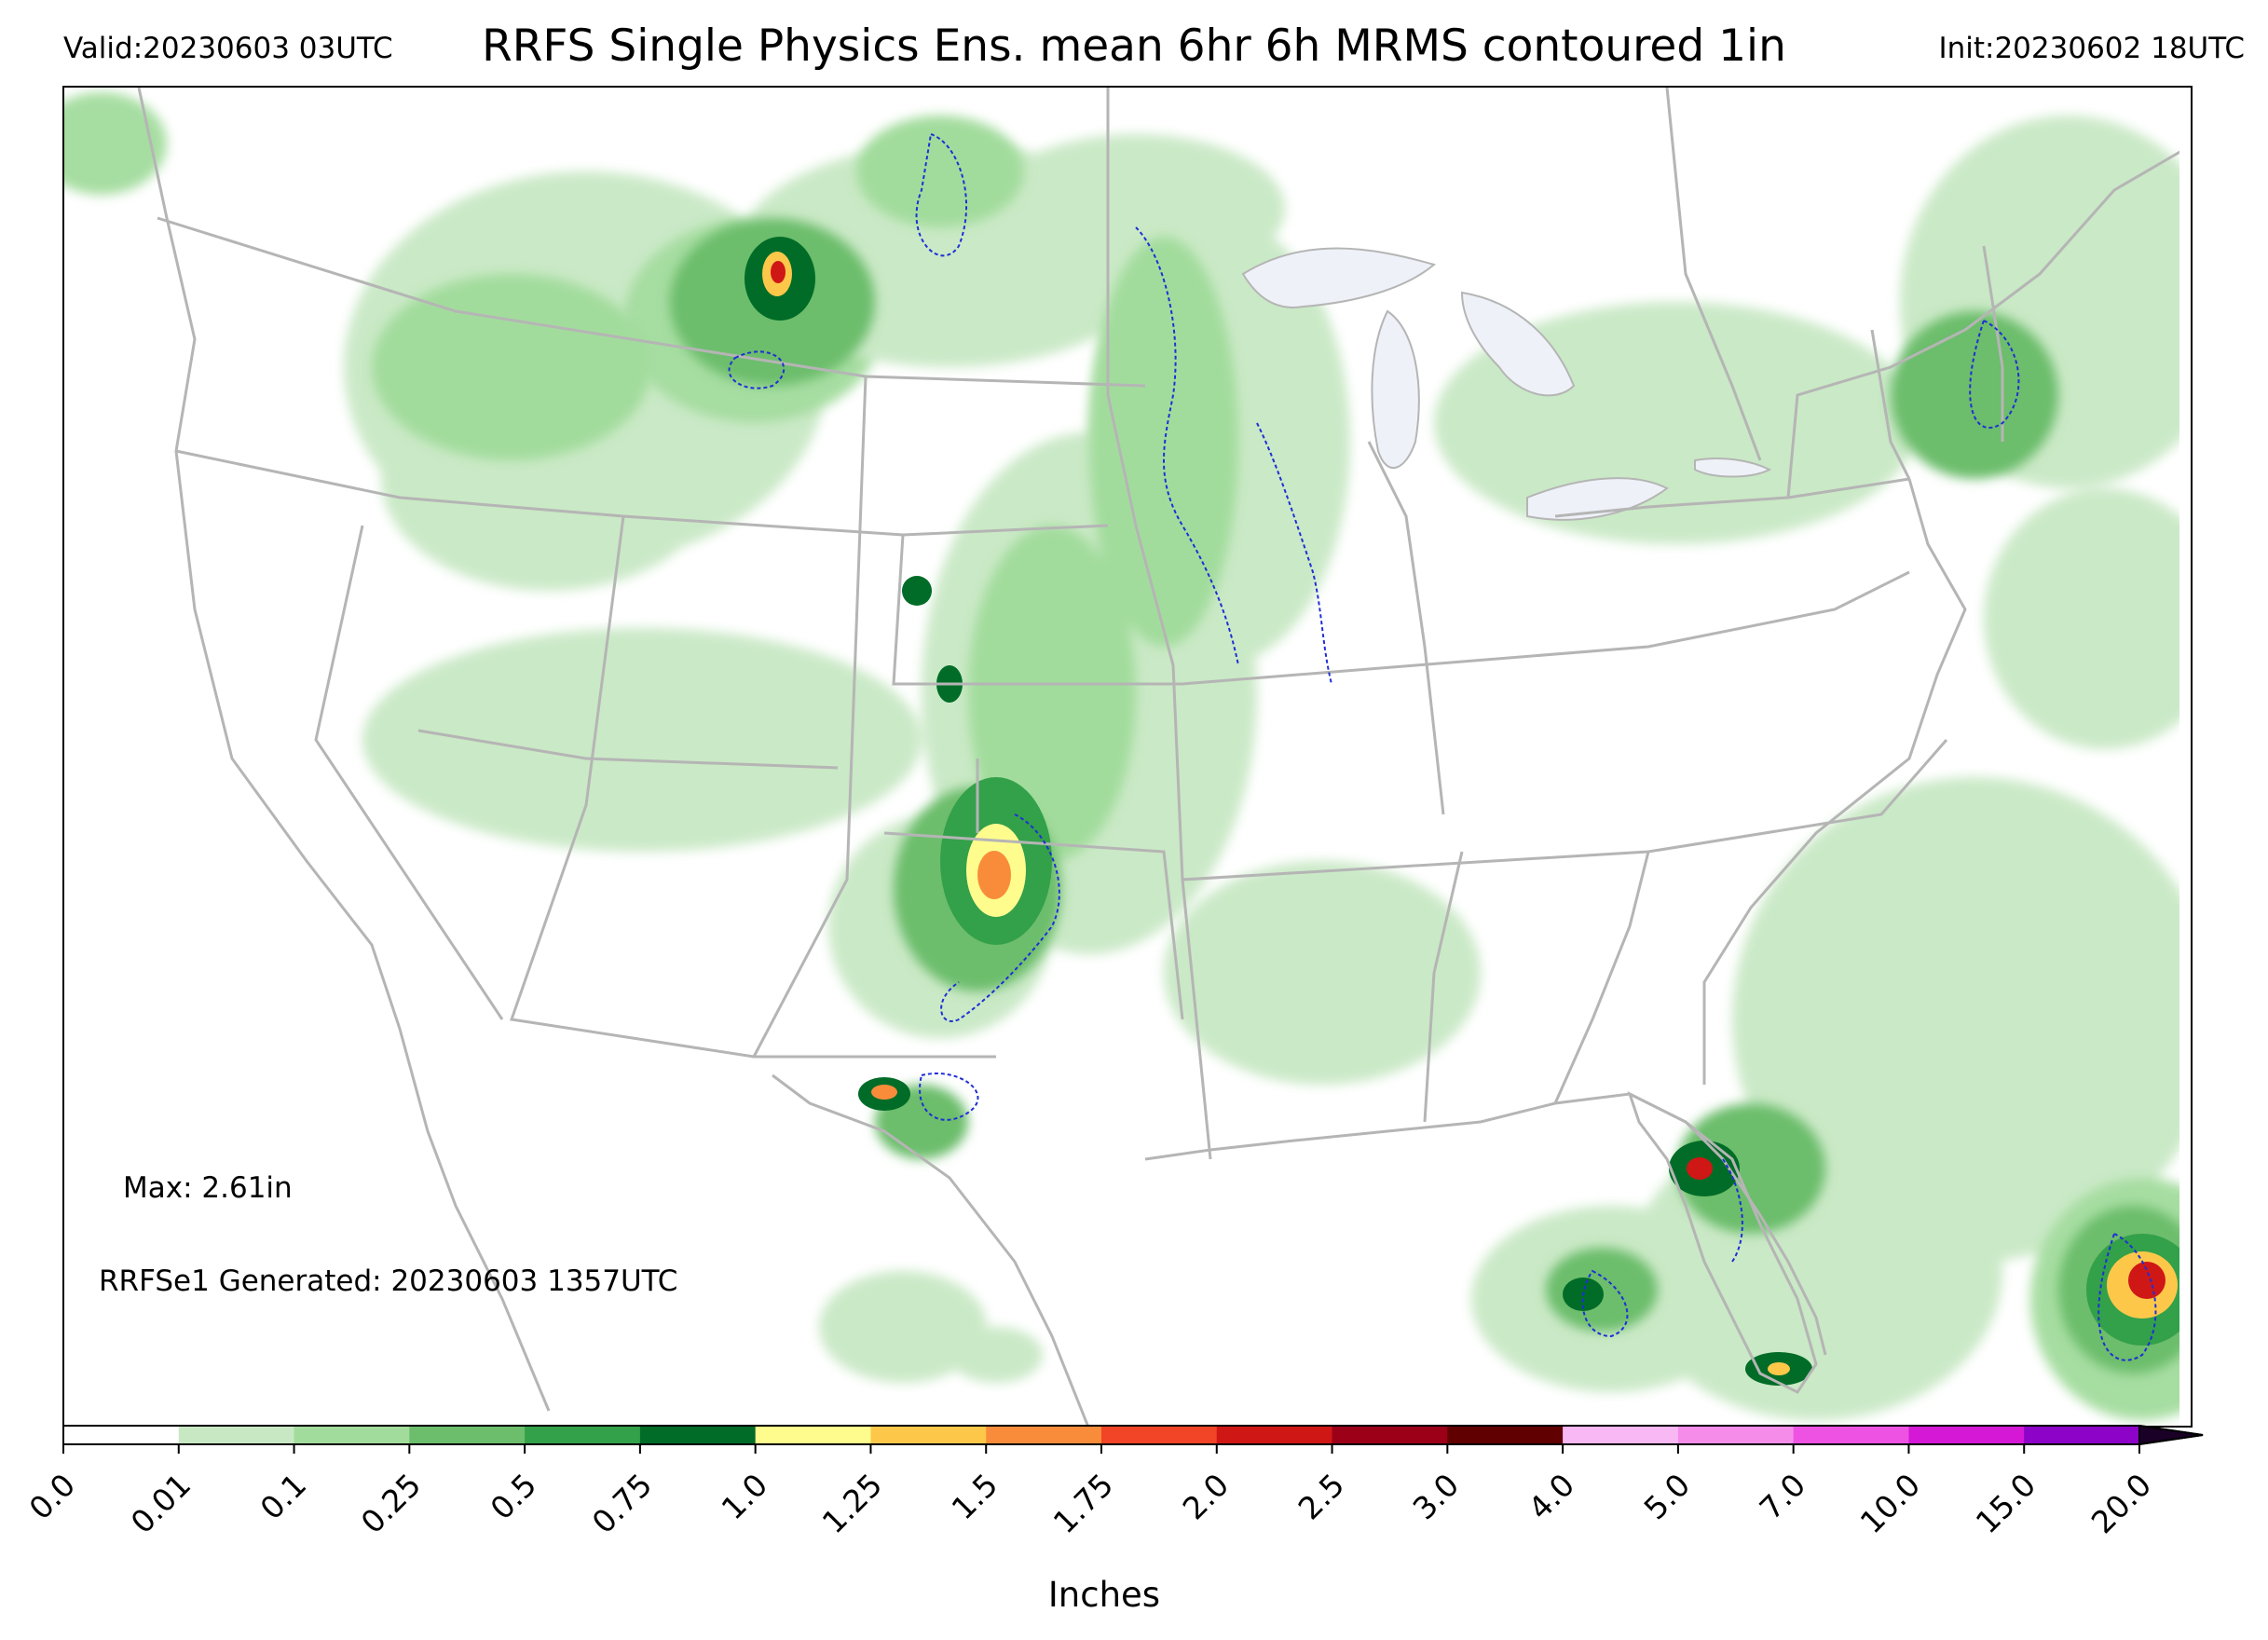 This screenshot has height=1640, width=2268. I want to click on great-lakes, so click(1506, 384).